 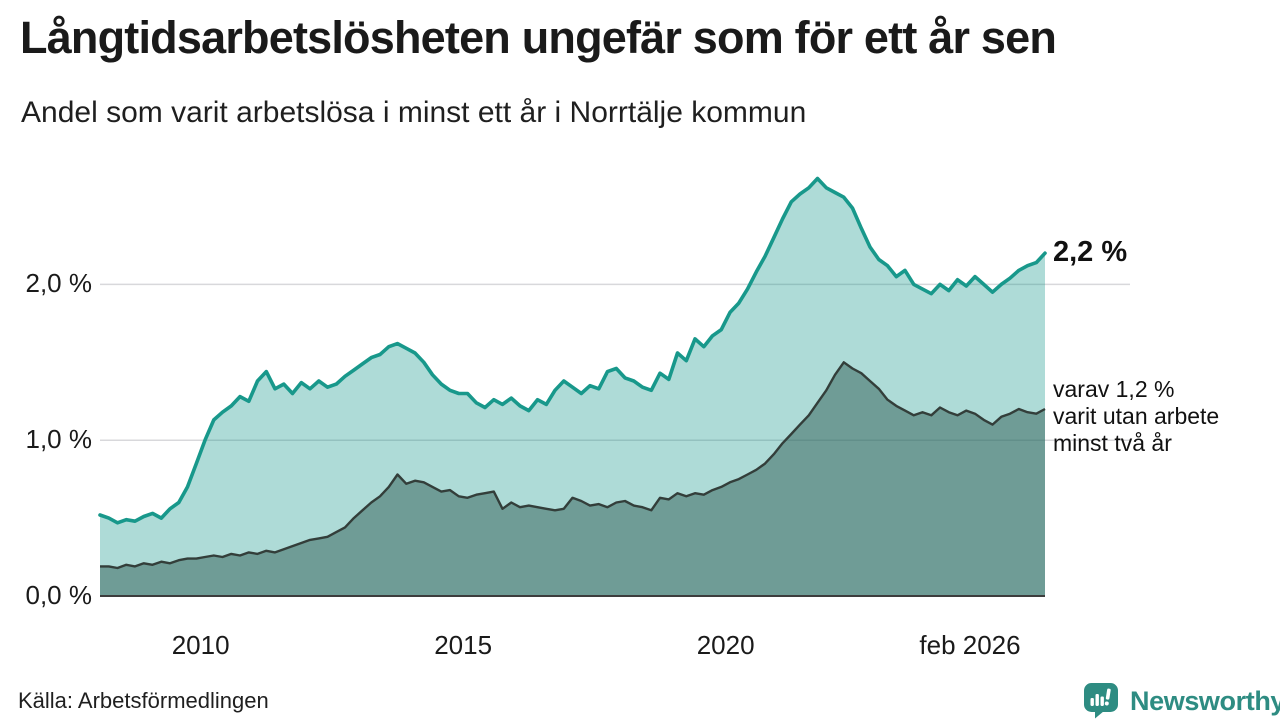 I want to click on end-value-annotation-total: 2,2 %, so click(x=1090, y=252).